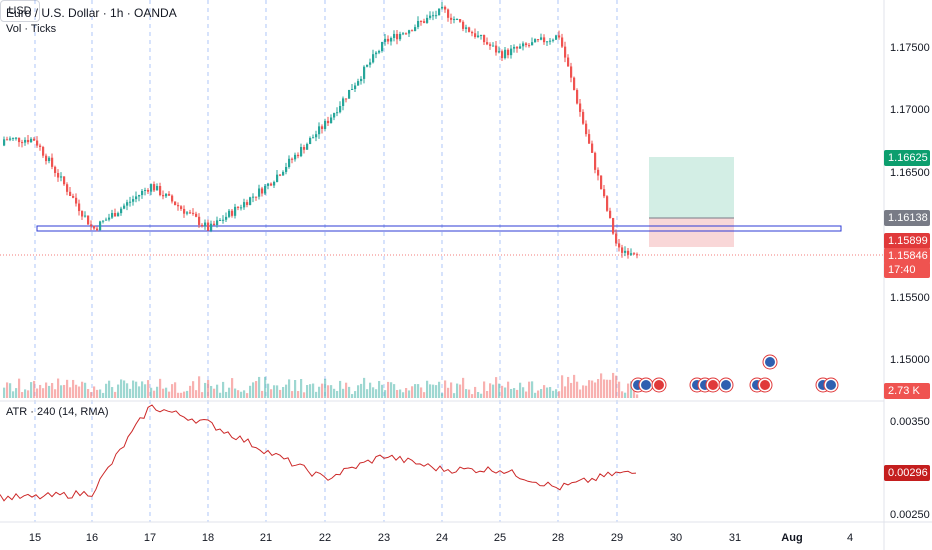  Describe the element at coordinates (20, 11) in the screenshot. I see `currency-button: USD` at that location.